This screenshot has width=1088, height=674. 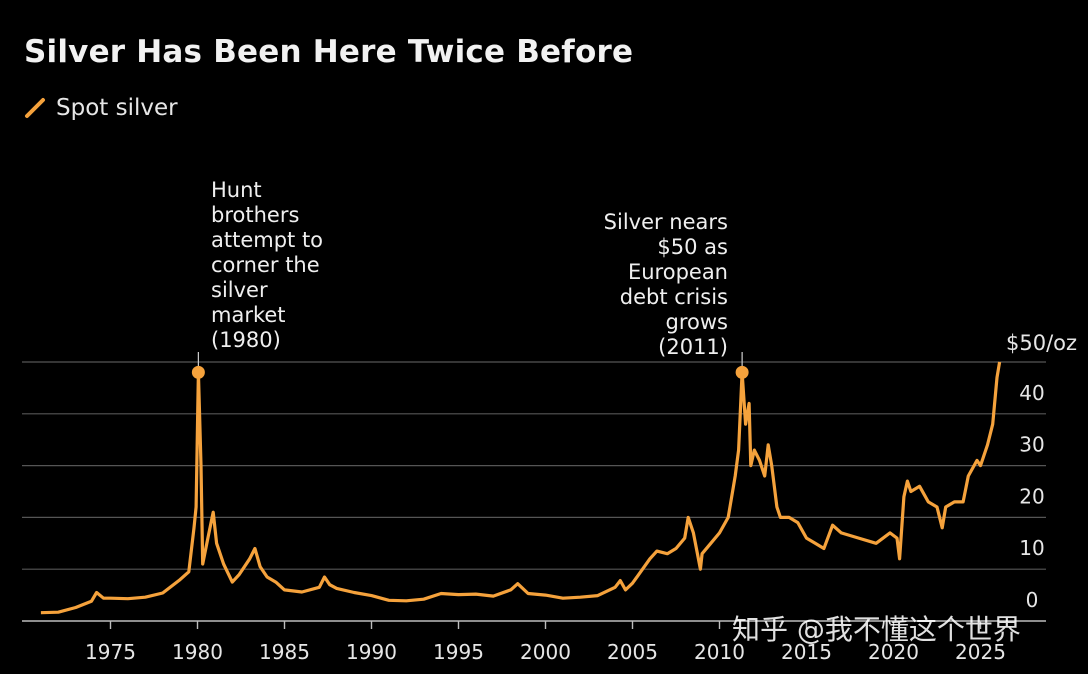 I want to click on legend: Spot silver, so click(x=101, y=108).